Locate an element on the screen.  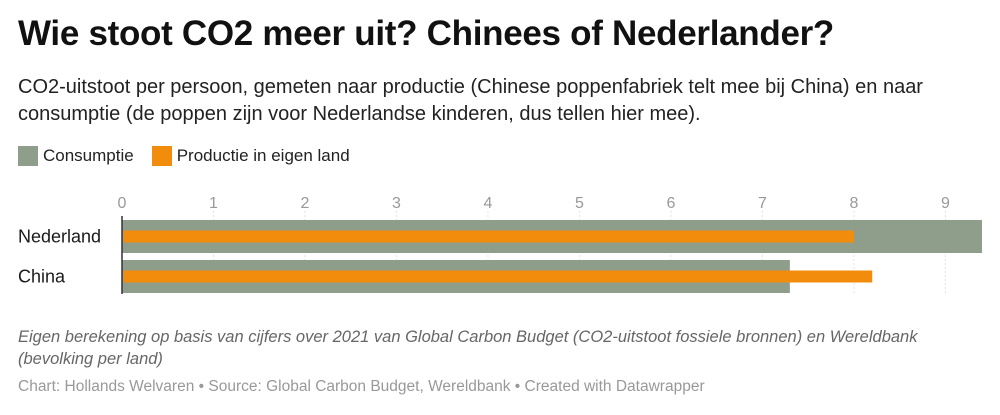
category-label: China is located at coordinates (42, 277).